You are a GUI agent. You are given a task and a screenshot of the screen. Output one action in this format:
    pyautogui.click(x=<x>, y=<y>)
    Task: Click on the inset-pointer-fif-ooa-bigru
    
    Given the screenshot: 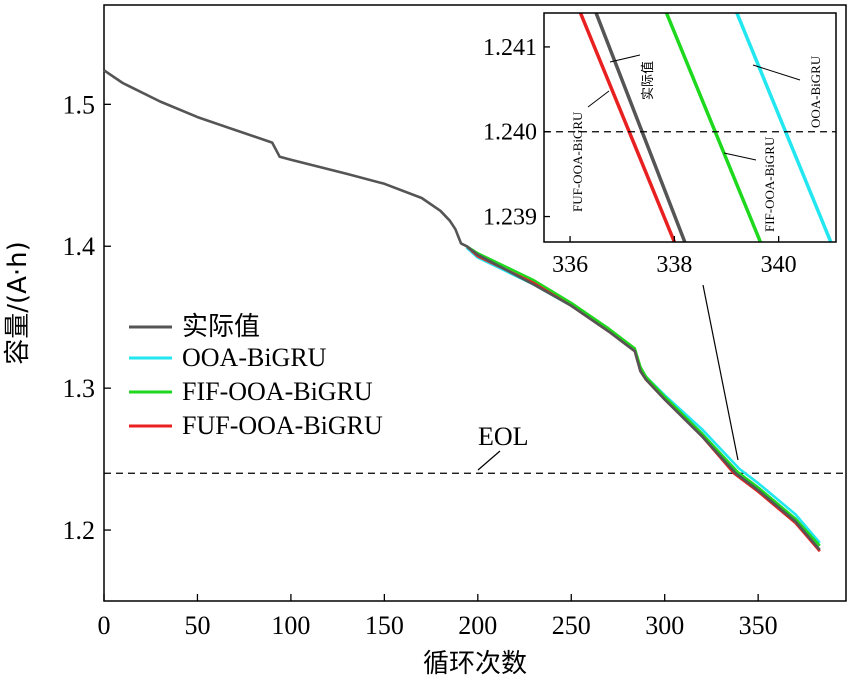 What is the action you would take?
    pyautogui.click(x=740, y=156)
    